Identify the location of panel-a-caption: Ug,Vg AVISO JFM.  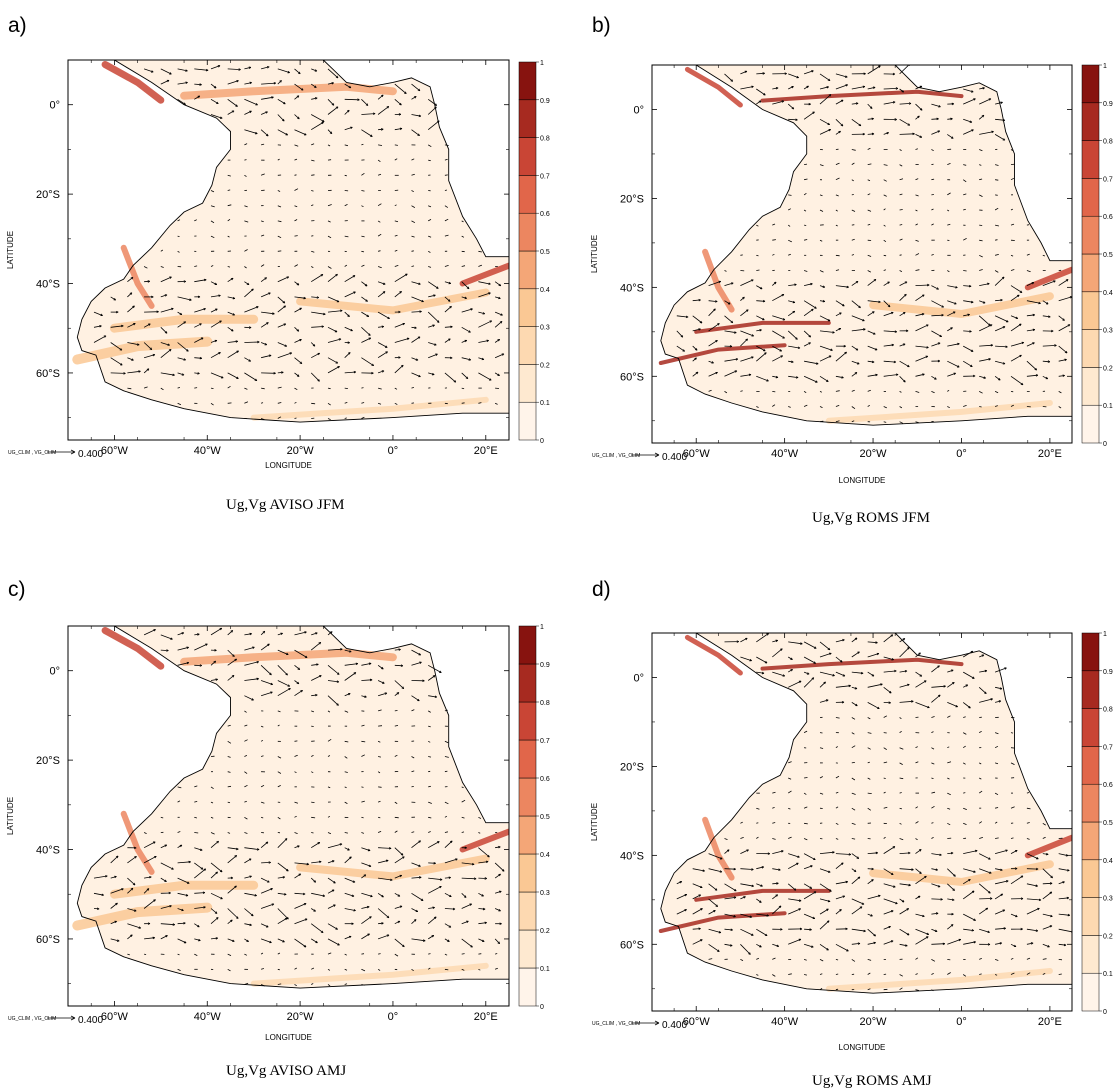
(285, 505).